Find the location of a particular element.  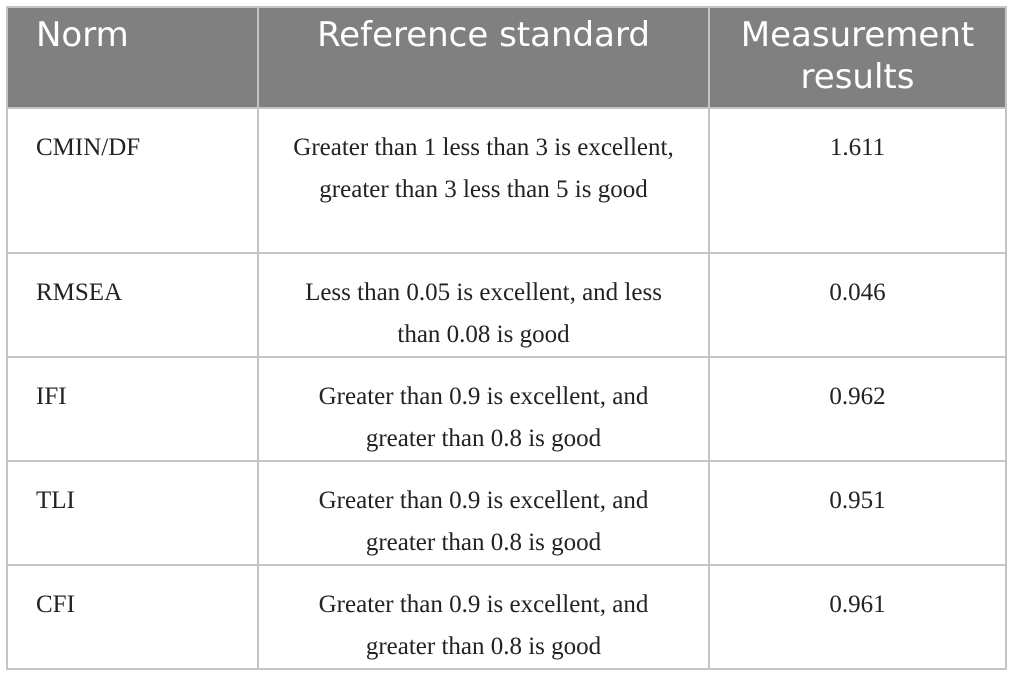

cell-norm: CFI is located at coordinates (132, 617).